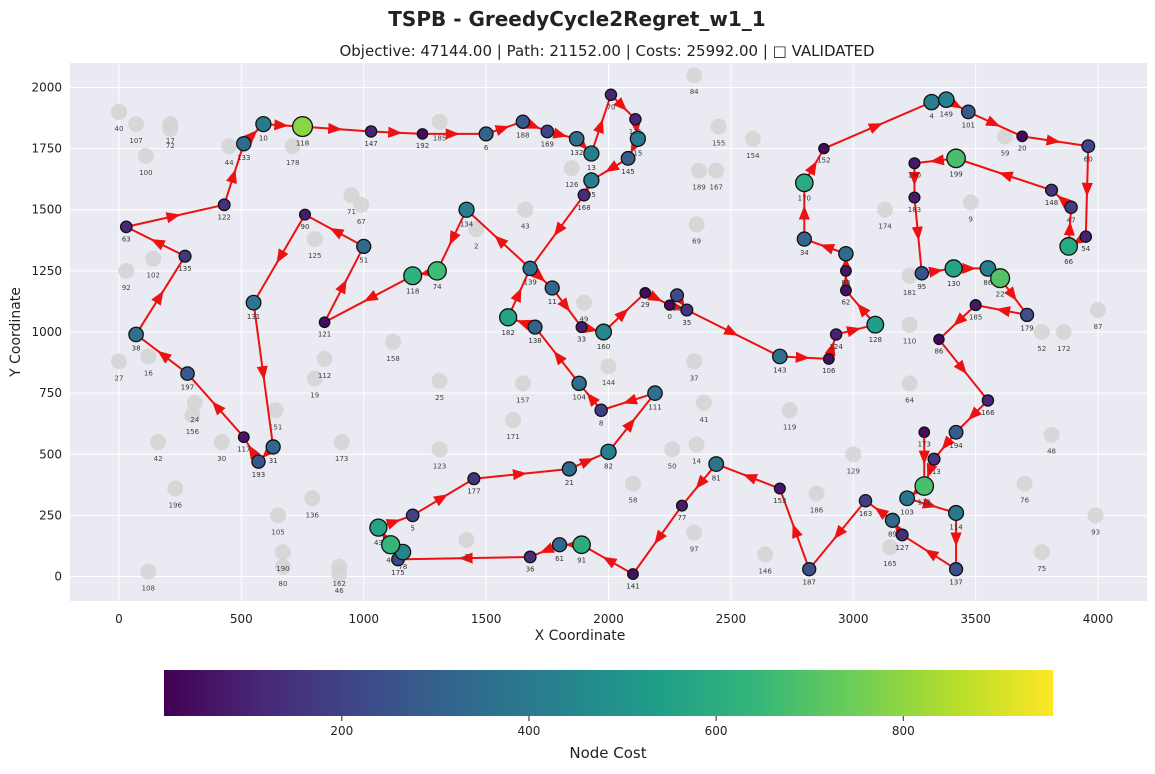 This screenshot has height=774, width=1155. I want to click on unselected-node-label: 155, so click(718, 144).